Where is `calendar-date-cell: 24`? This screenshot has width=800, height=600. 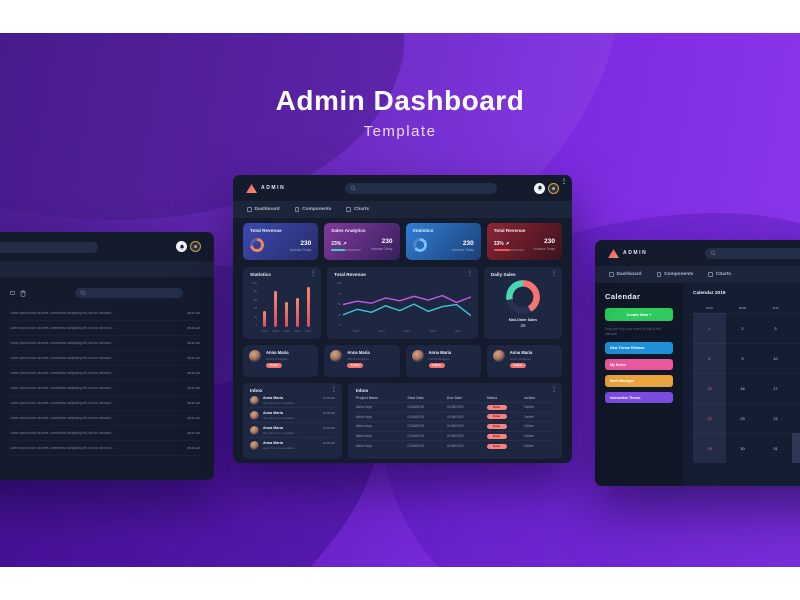
calendar-date-cell: 24 is located at coordinates (775, 418).